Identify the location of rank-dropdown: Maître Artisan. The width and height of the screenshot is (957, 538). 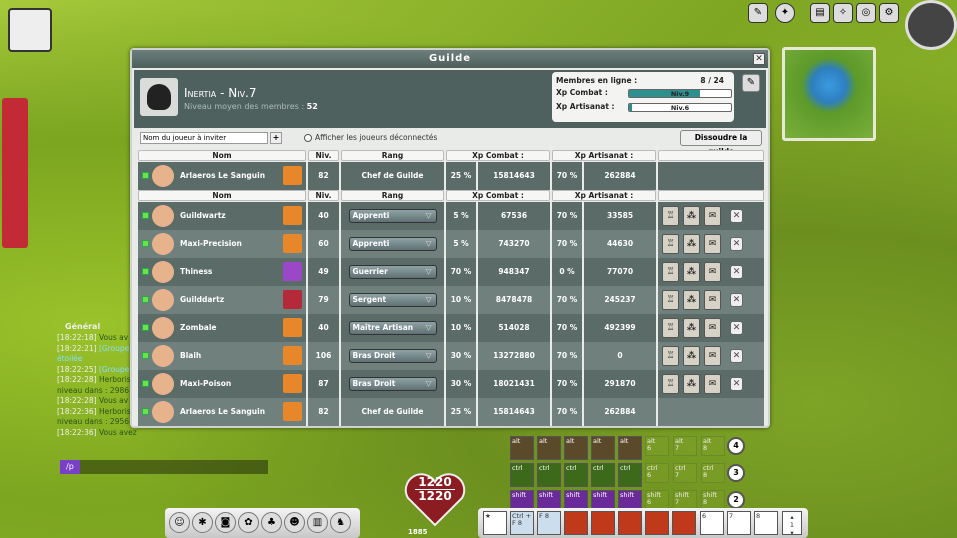
(392, 328).